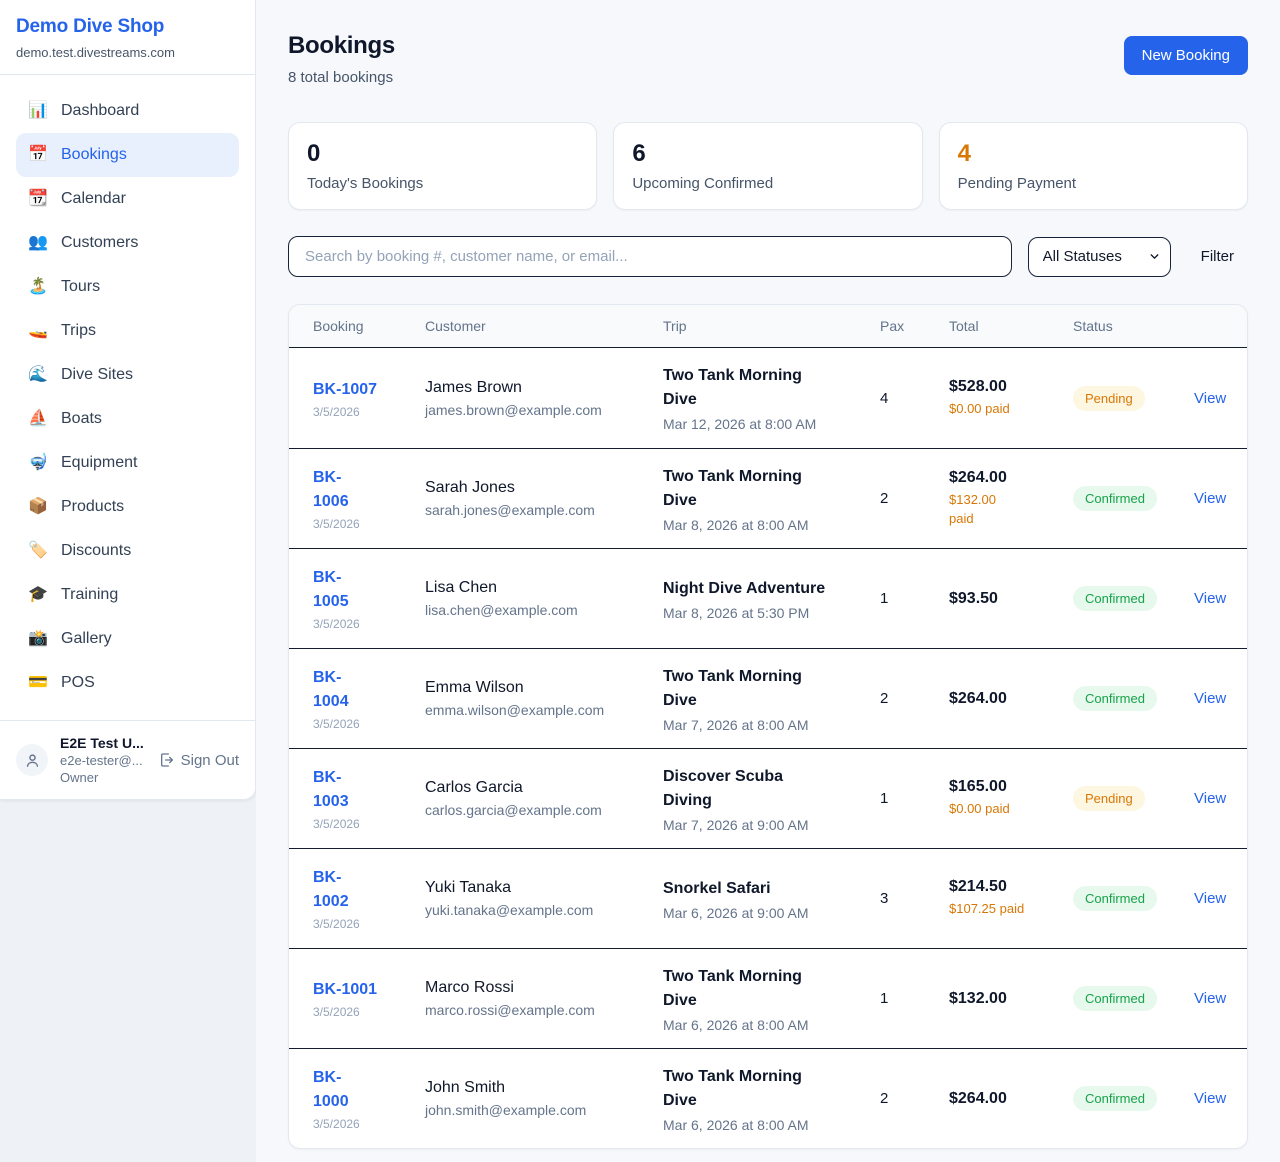  I want to click on customer-cell: Carlos Garcia carlos.garcia@example.com, so click(544, 798).